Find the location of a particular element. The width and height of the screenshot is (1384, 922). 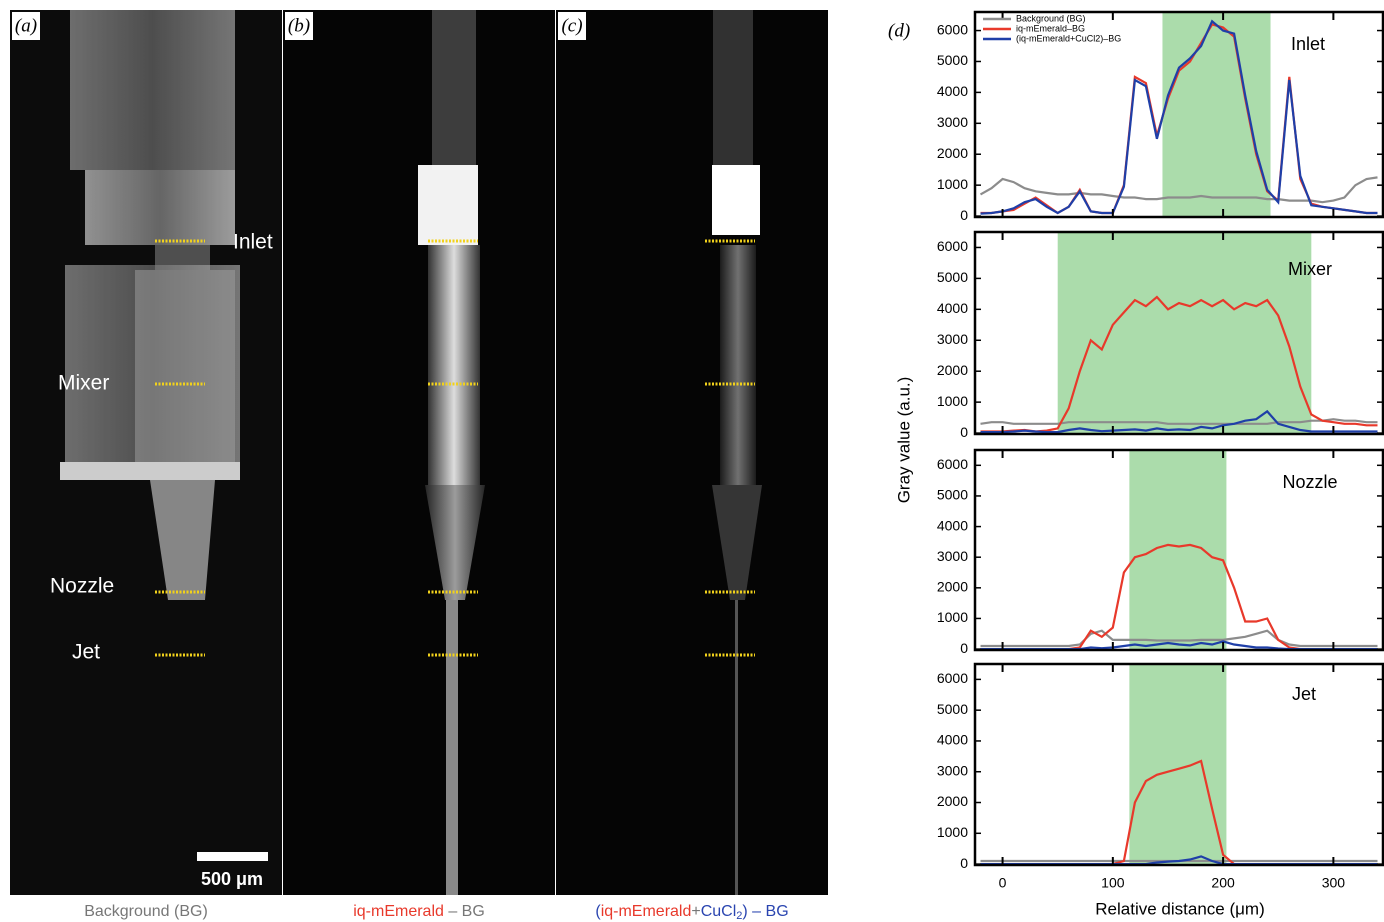

scale-bar is located at coordinates (232, 856).